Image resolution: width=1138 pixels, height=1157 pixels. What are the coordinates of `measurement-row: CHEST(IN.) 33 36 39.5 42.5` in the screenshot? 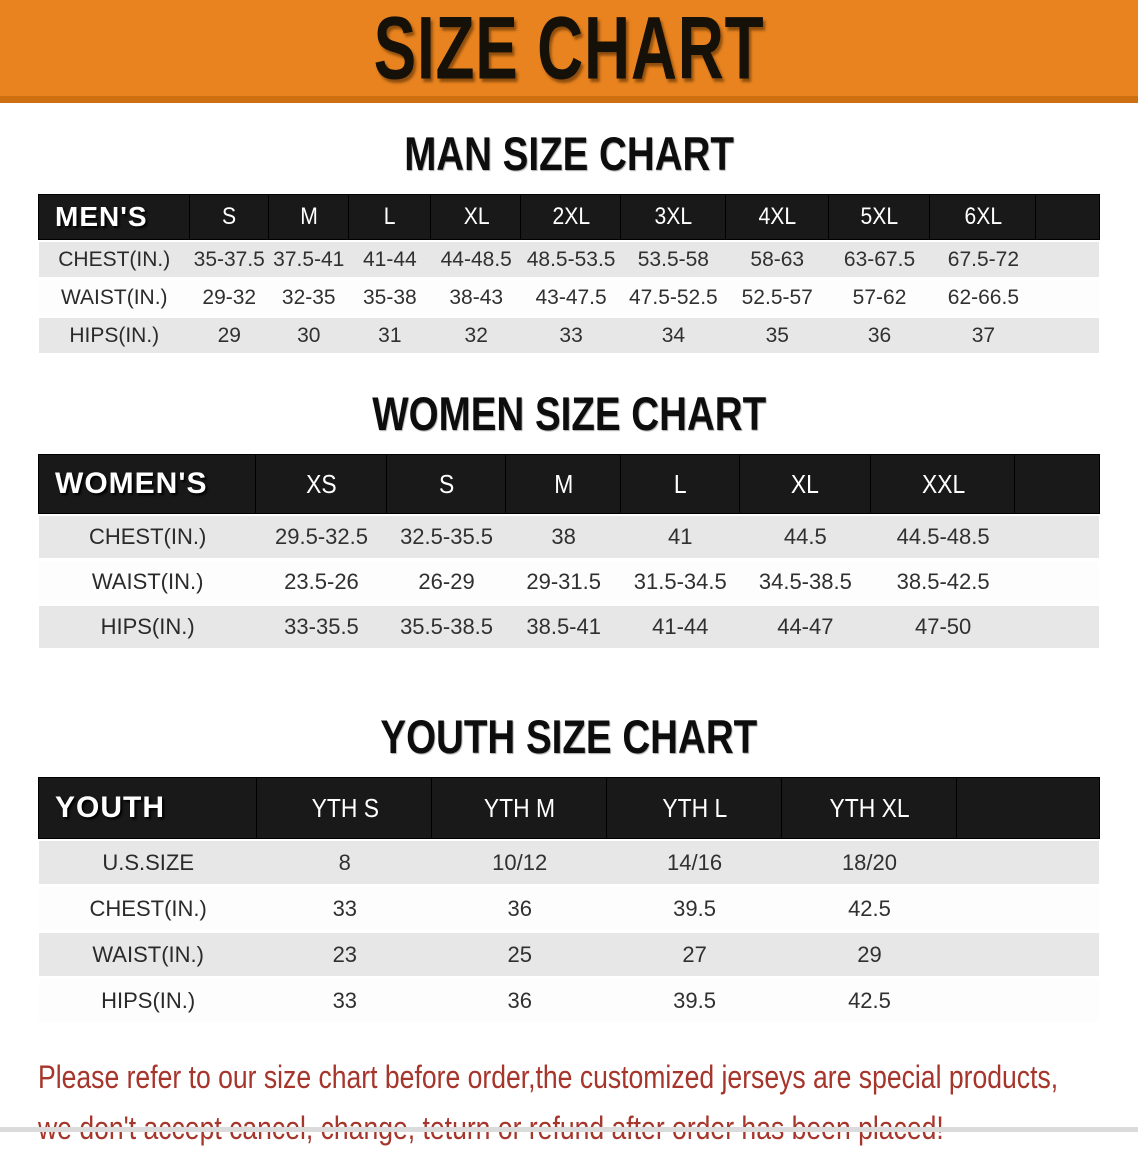 It's located at (569, 908).